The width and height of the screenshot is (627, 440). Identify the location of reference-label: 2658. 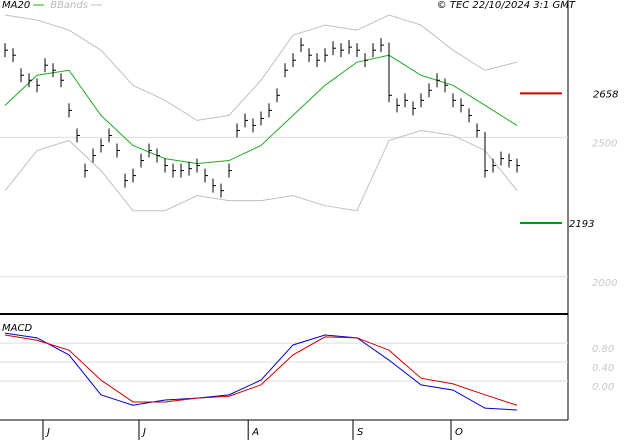
(605, 94).